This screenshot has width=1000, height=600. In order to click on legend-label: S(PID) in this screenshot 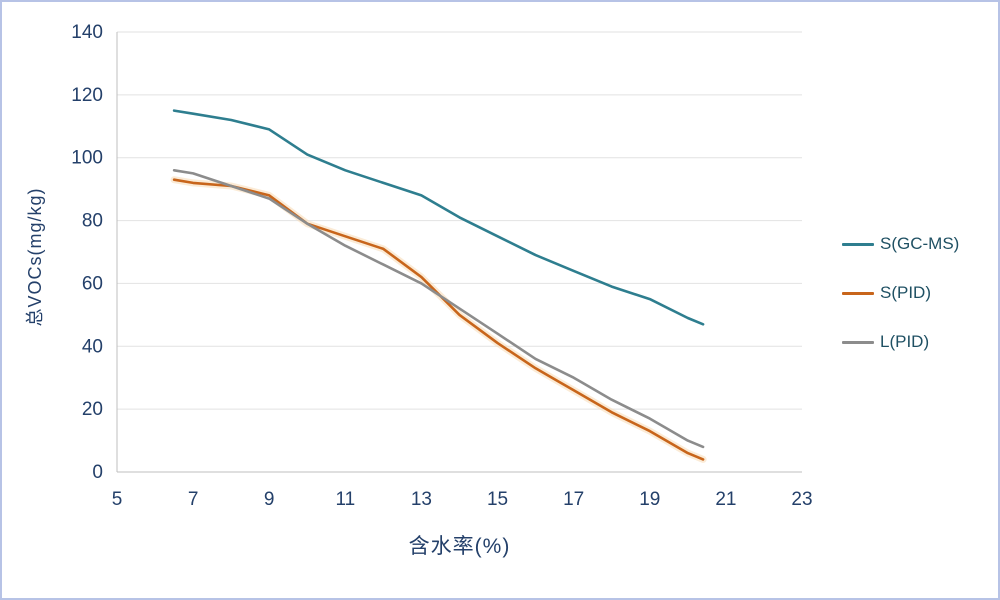, I will do `click(905, 292)`.